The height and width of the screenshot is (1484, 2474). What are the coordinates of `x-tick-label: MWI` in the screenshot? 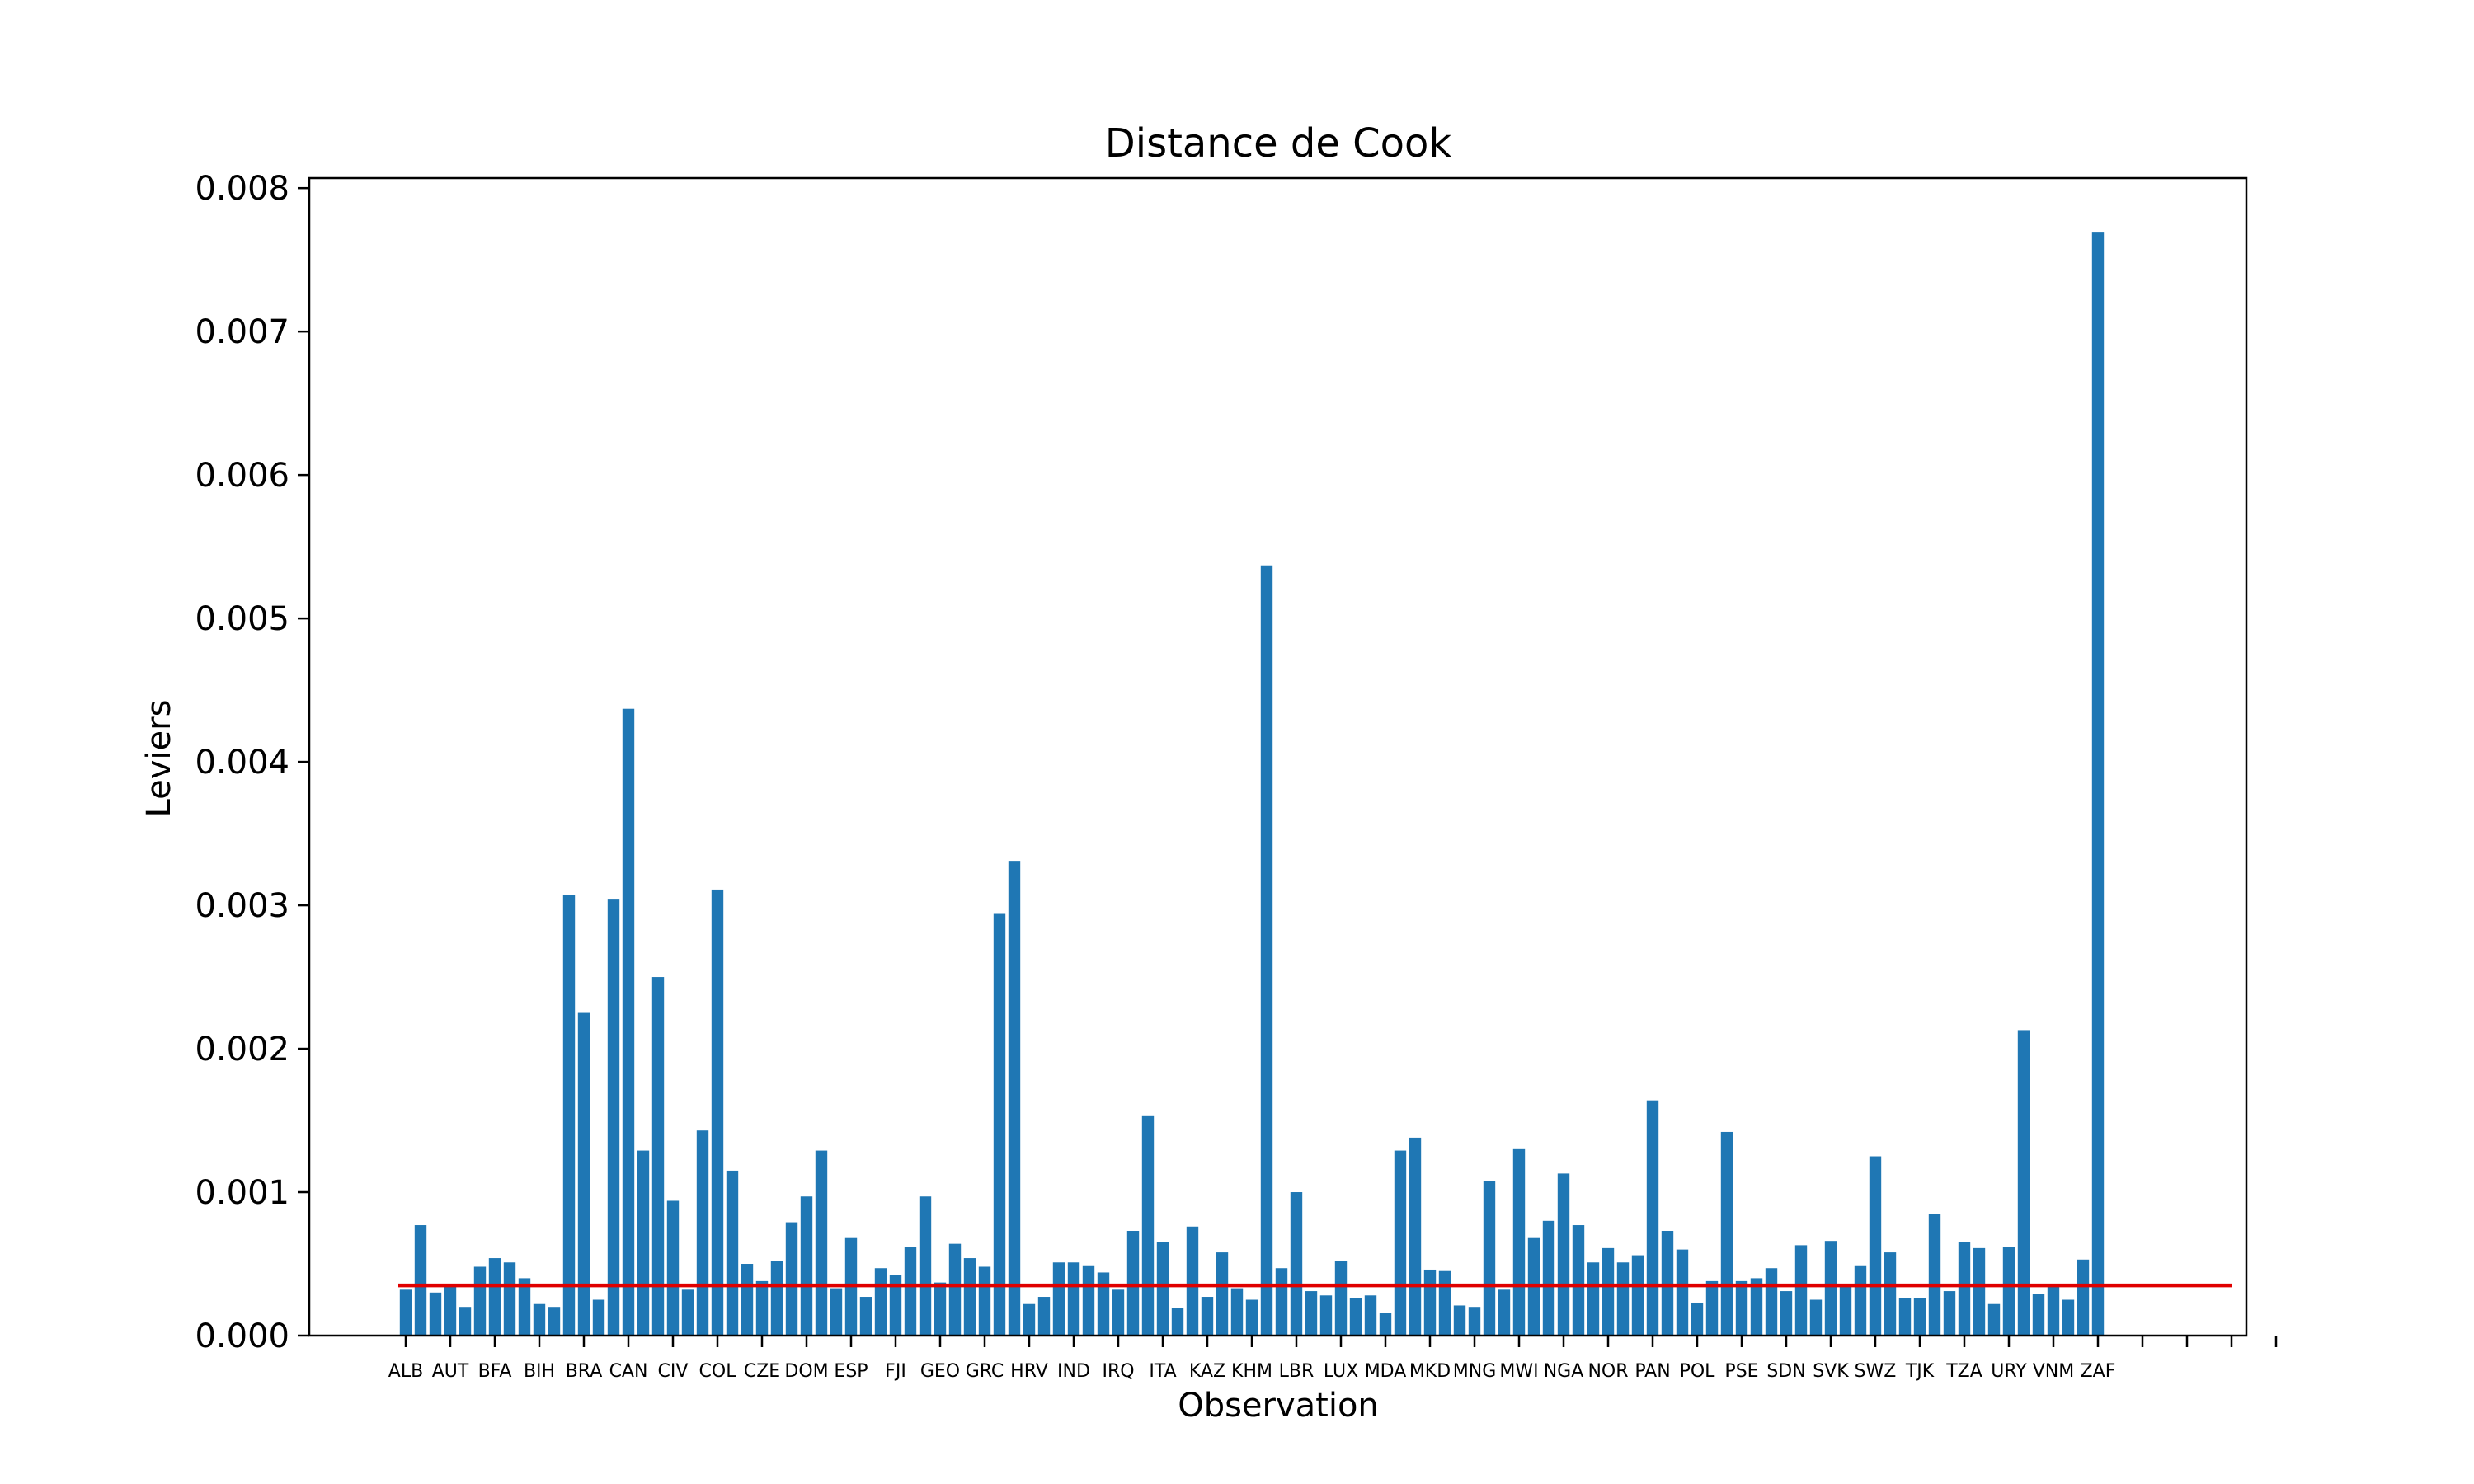 It's located at (1518, 1371).